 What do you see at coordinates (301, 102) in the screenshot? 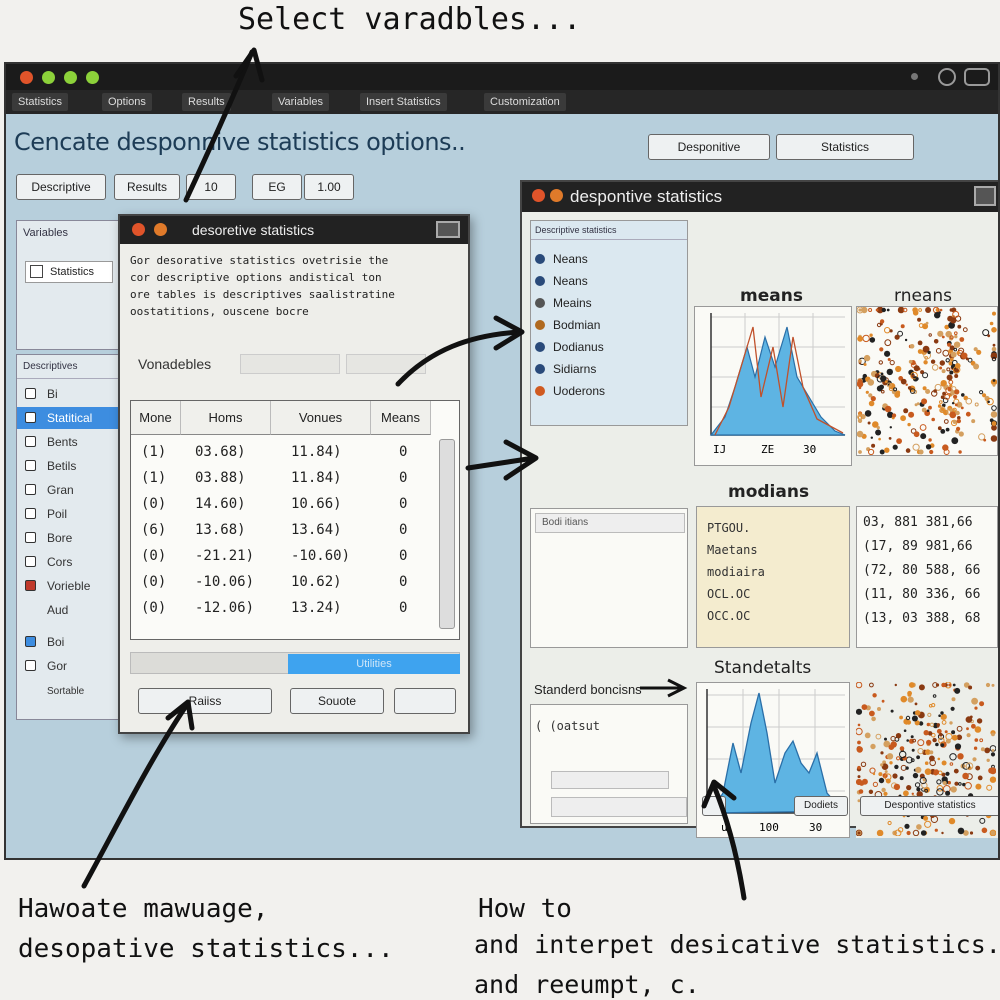
I see `menu-variables: Variables` at bounding box center [301, 102].